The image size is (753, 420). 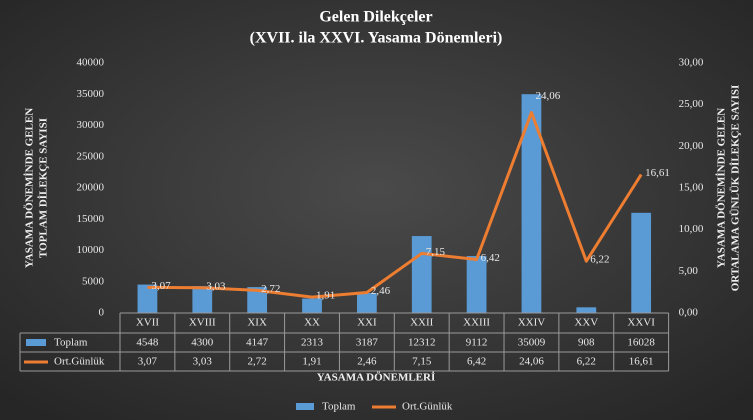 I want to click on y-tick-label: 10000, so click(x=91, y=250).